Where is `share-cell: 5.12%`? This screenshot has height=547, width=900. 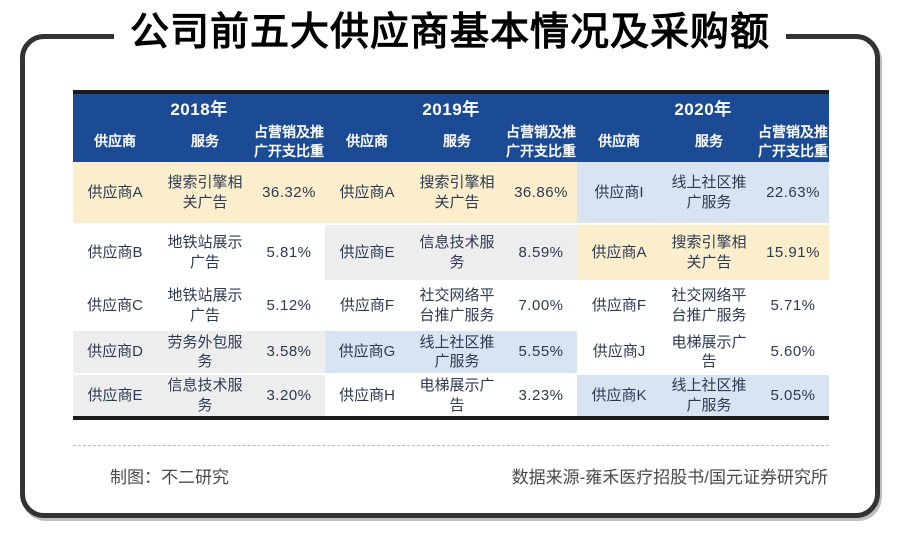 share-cell: 5.12% is located at coordinates (289, 306).